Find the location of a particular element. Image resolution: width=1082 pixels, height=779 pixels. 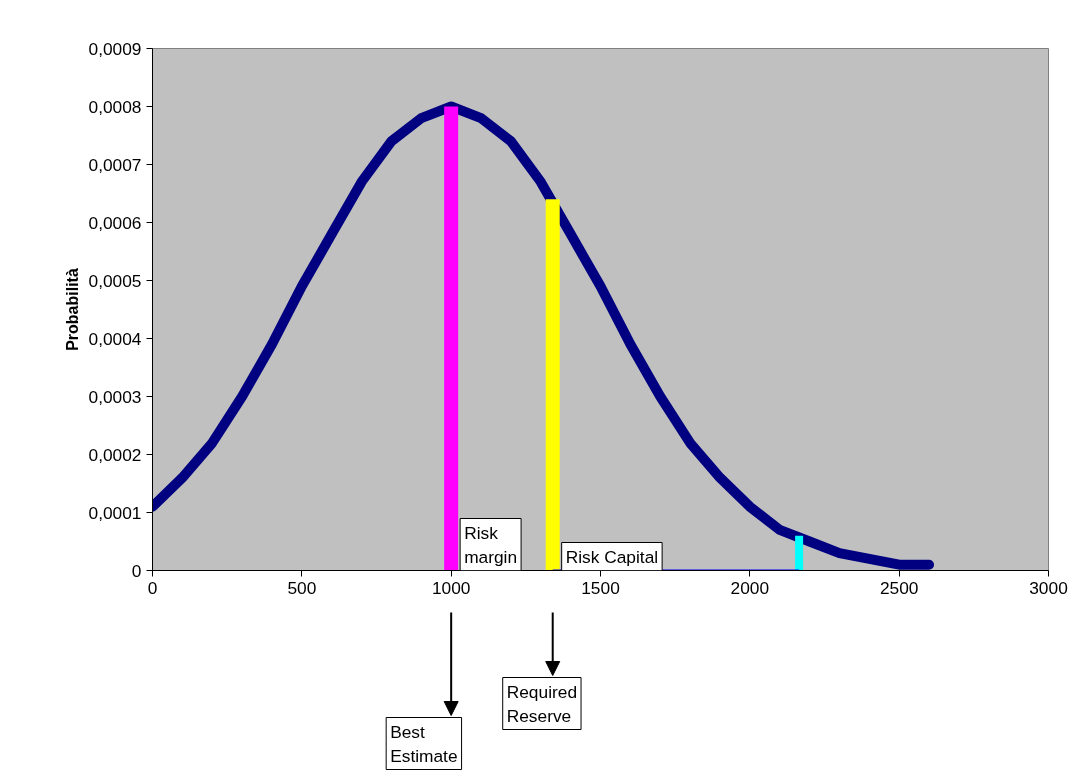

x-tick-label: 2500 is located at coordinates (899, 587).